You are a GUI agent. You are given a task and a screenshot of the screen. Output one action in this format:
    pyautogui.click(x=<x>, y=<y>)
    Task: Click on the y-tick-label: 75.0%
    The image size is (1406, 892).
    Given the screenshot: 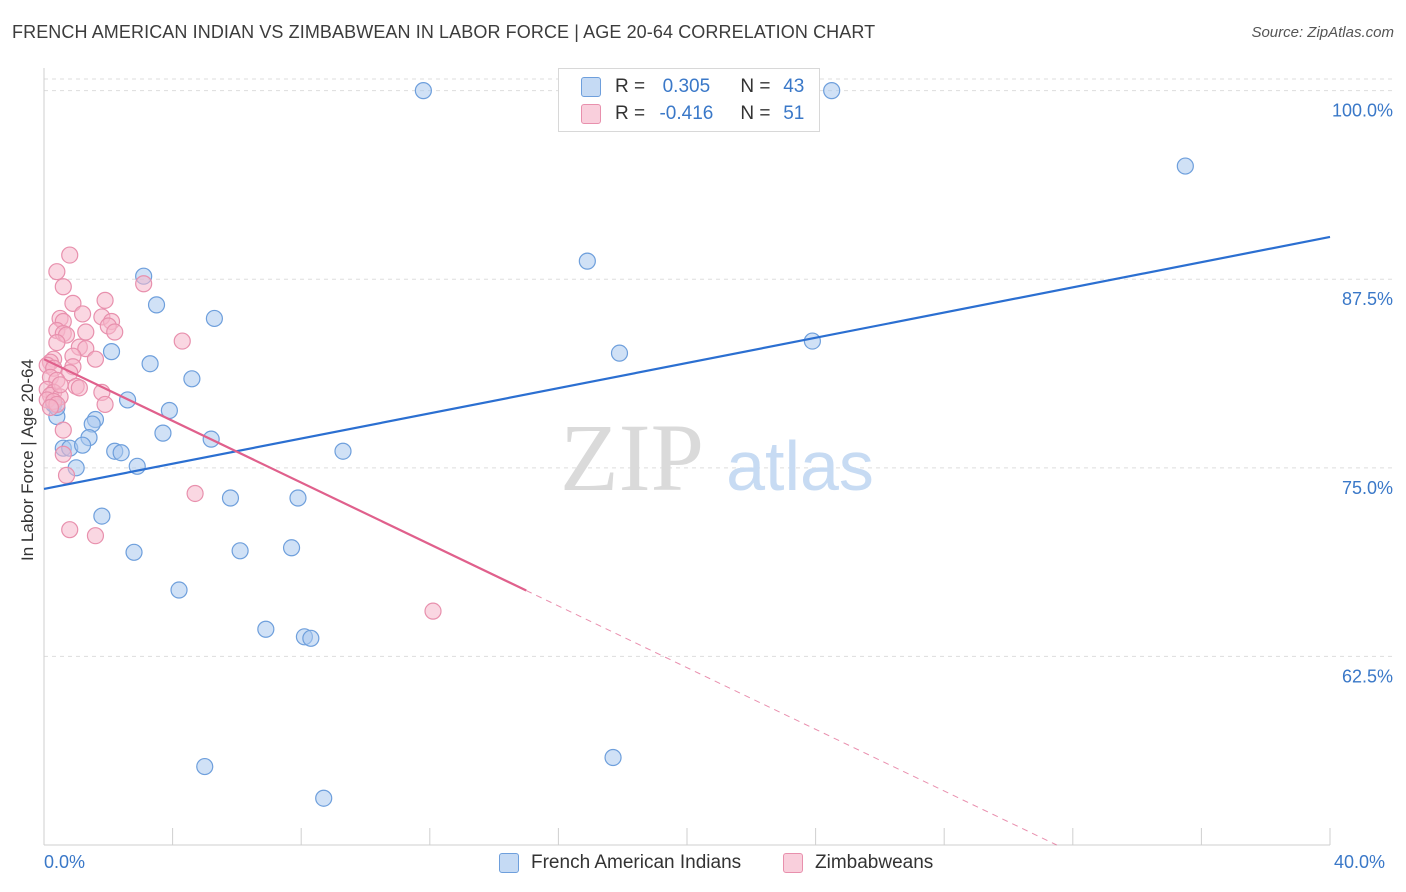 What is the action you would take?
    pyautogui.click(x=1367, y=488)
    